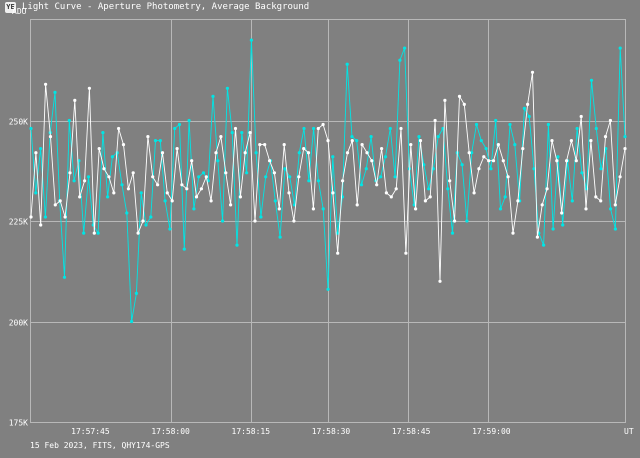 The height and width of the screenshot is (458, 640). Describe the element at coordinates (18, 423) in the screenshot. I see `y-tick-label: 175K` at that location.